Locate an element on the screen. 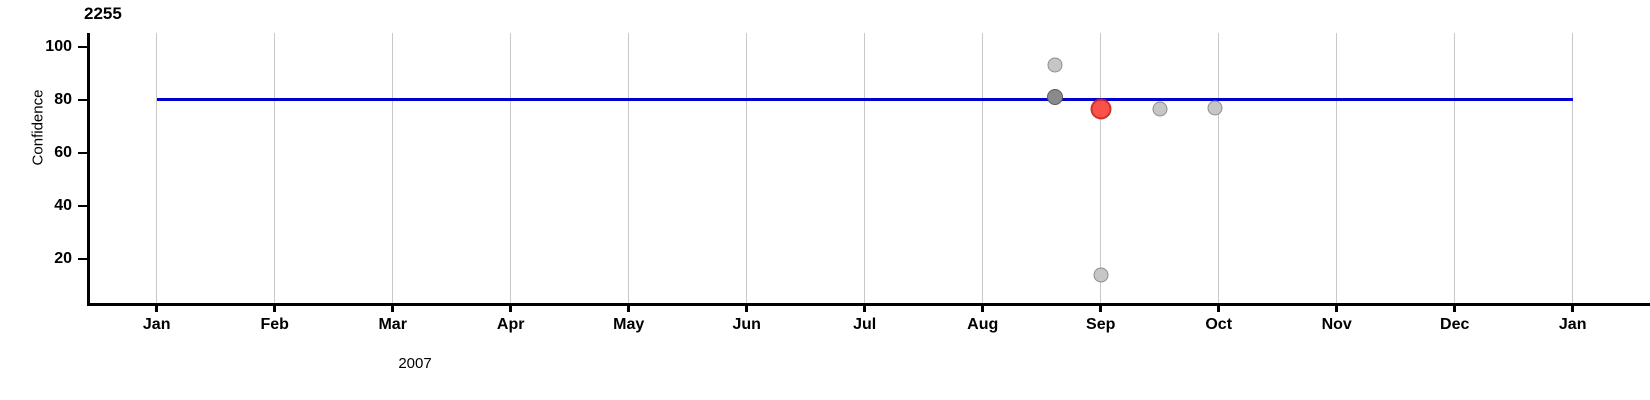 Image resolution: width=1650 pixels, height=400 pixels. y-axis-title: Confidence is located at coordinates (38, 127).